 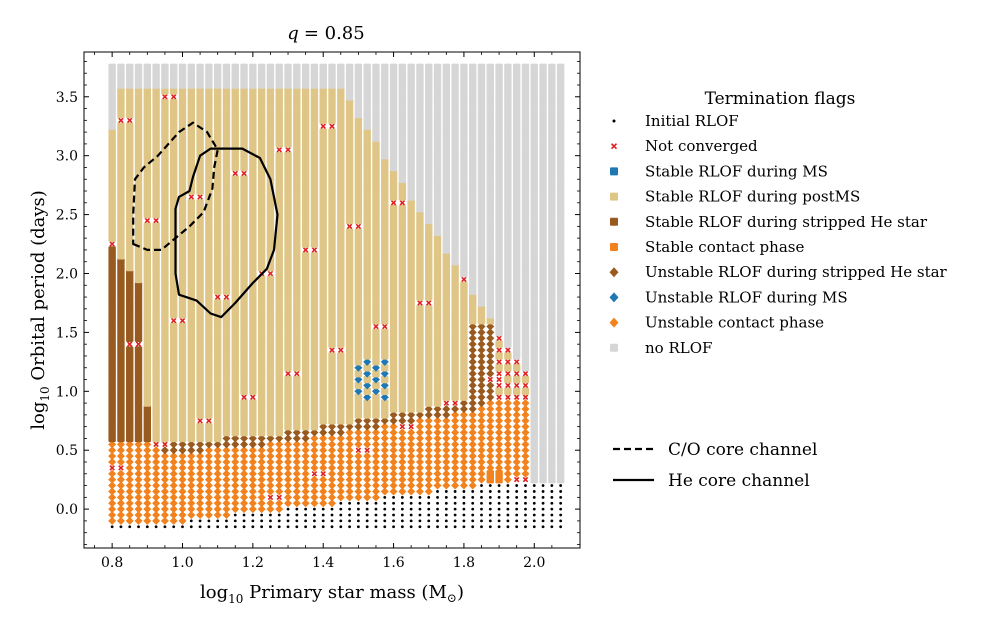 What do you see at coordinates (464, 563) in the screenshot?
I see `x-tick-label: 1.8` at bounding box center [464, 563].